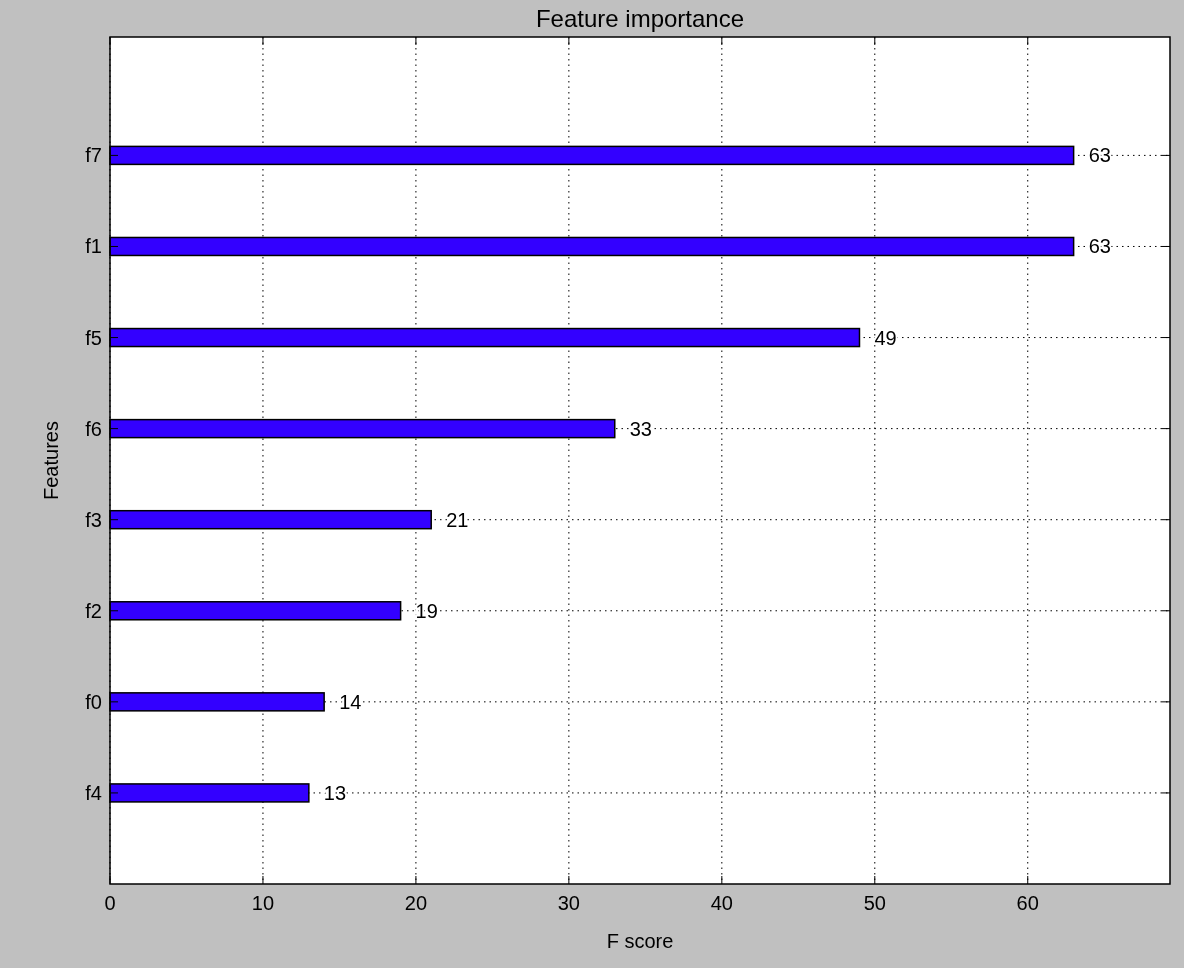  What do you see at coordinates (721, 903) in the screenshot?
I see `x-tick-label: 40` at bounding box center [721, 903].